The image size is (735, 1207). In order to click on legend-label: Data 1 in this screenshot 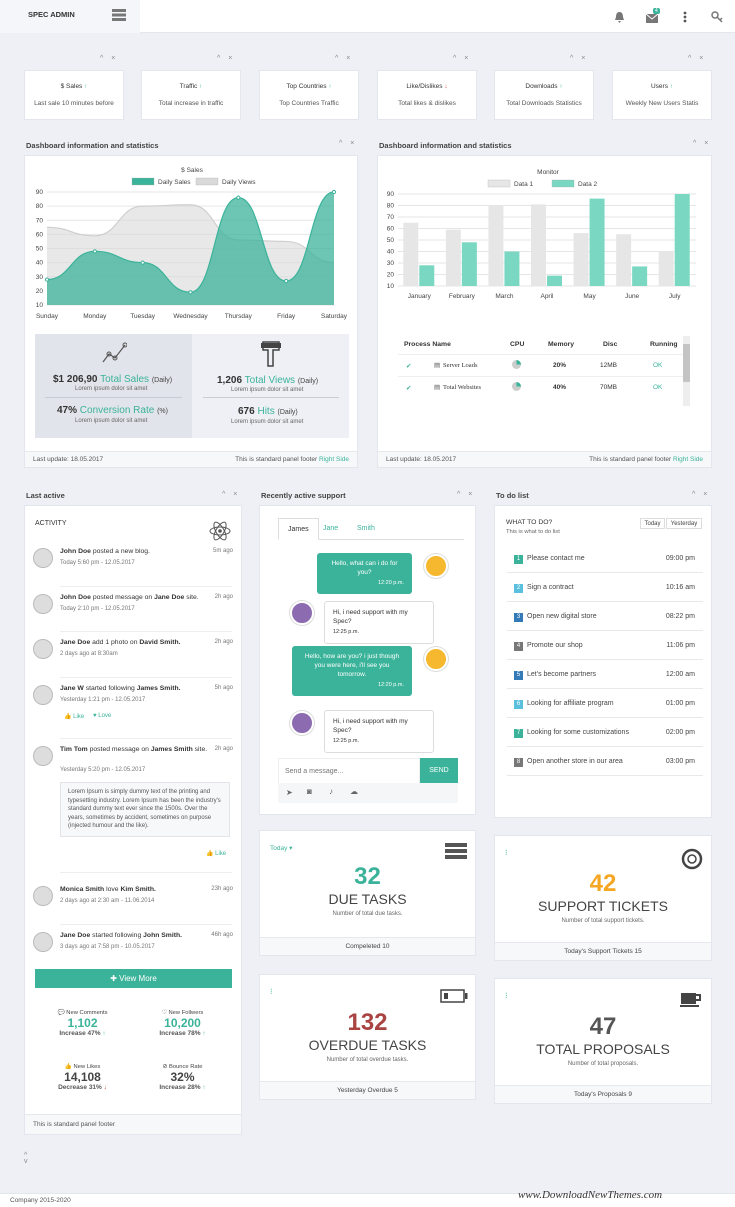, I will do `click(524, 184)`.